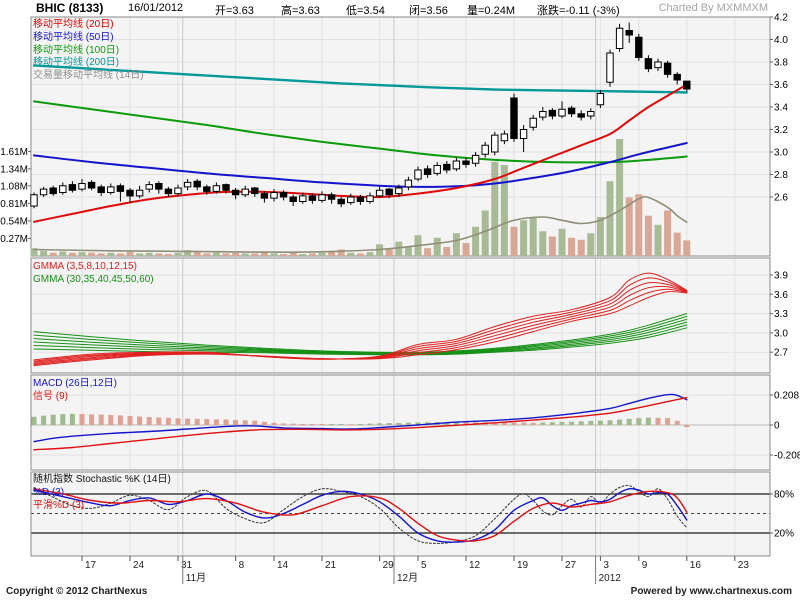 Image resolution: width=800 pixels, height=600 pixels. I want to click on high-value: 高=3.63, so click(300, 11).